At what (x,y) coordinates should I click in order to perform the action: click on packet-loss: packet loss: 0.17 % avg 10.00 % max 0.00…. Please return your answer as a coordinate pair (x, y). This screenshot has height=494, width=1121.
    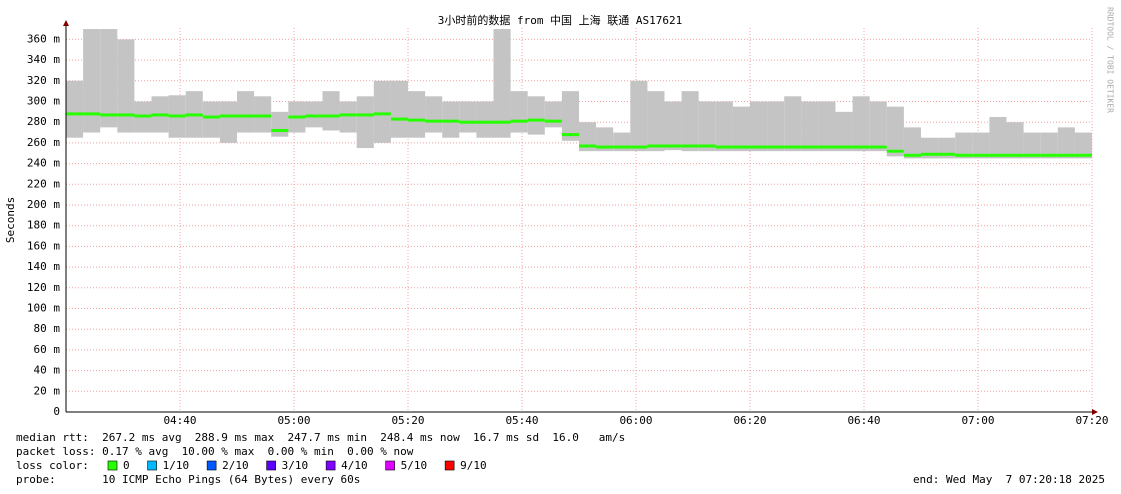
    Looking at the image, I should click on (215, 451).